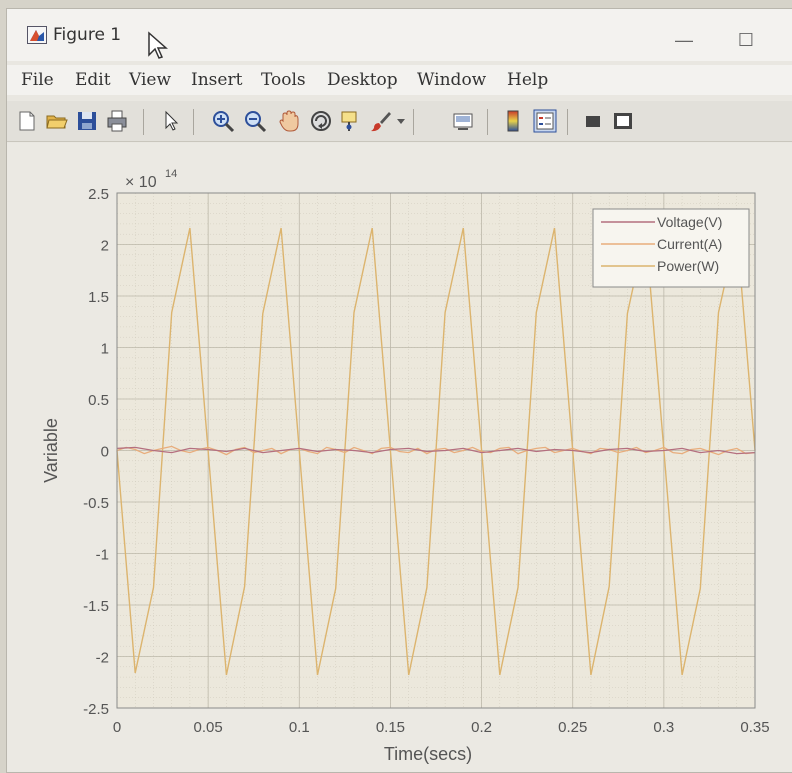  What do you see at coordinates (105, 452) in the screenshot?
I see `y-tick-label: 0` at bounding box center [105, 452].